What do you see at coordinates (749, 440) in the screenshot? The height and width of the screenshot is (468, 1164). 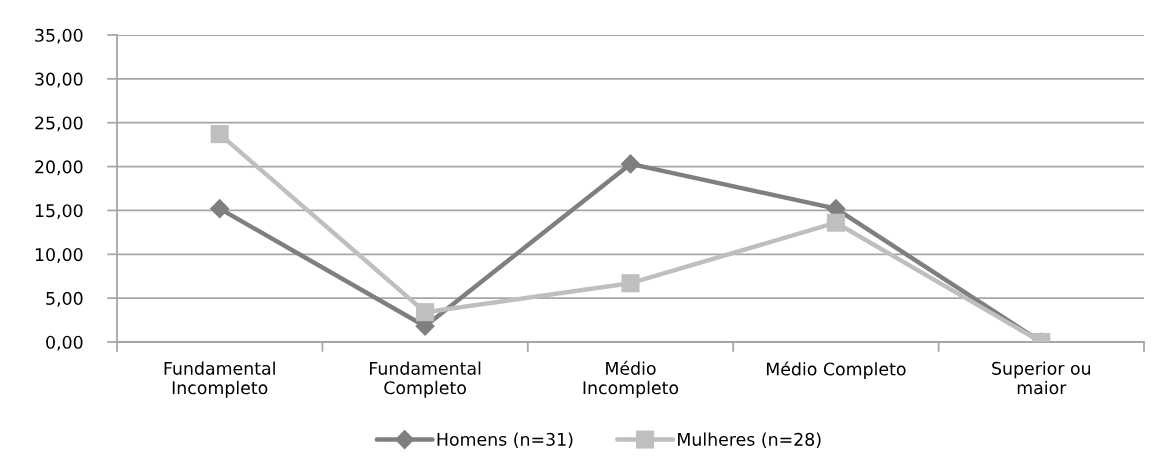 I see `legend-label: Mulheres (n=28)` at bounding box center [749, 440].